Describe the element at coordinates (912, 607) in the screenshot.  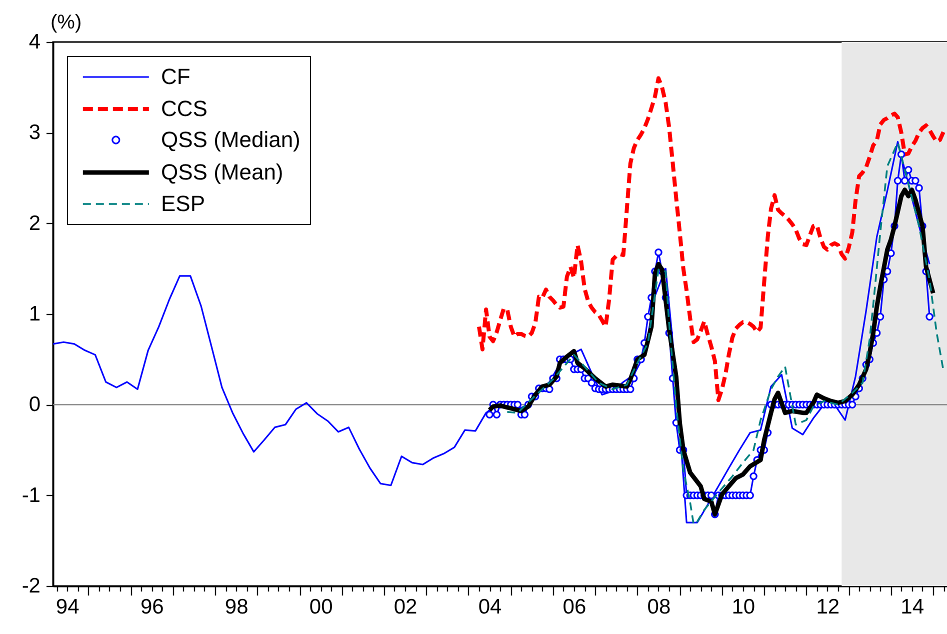
I see `x-tick-label: 14` at that location.